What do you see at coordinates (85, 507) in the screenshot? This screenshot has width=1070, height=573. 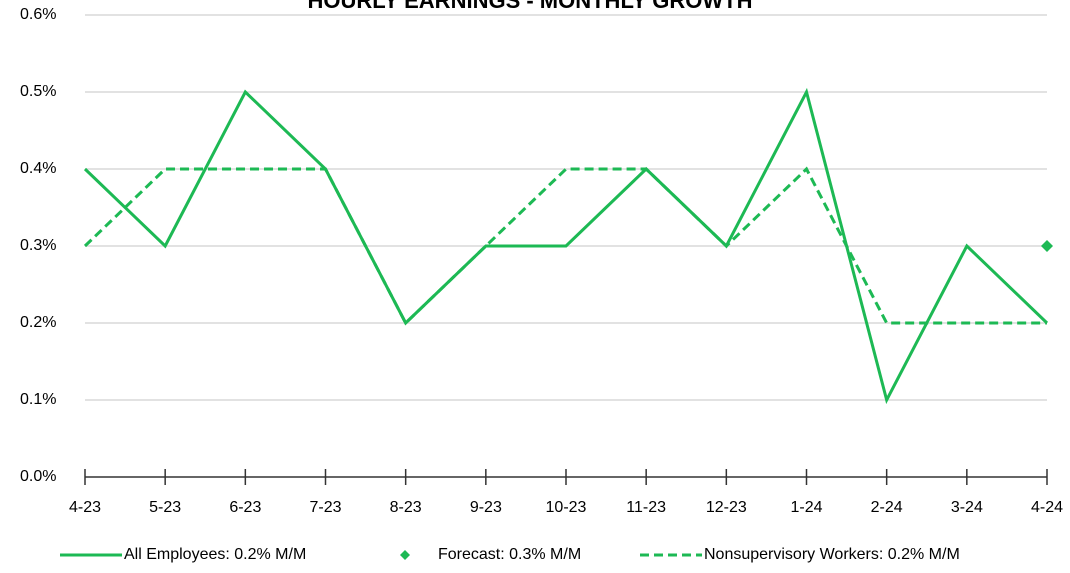 I see `x-tick-label: 4-23` at bounding box center [85, 507].